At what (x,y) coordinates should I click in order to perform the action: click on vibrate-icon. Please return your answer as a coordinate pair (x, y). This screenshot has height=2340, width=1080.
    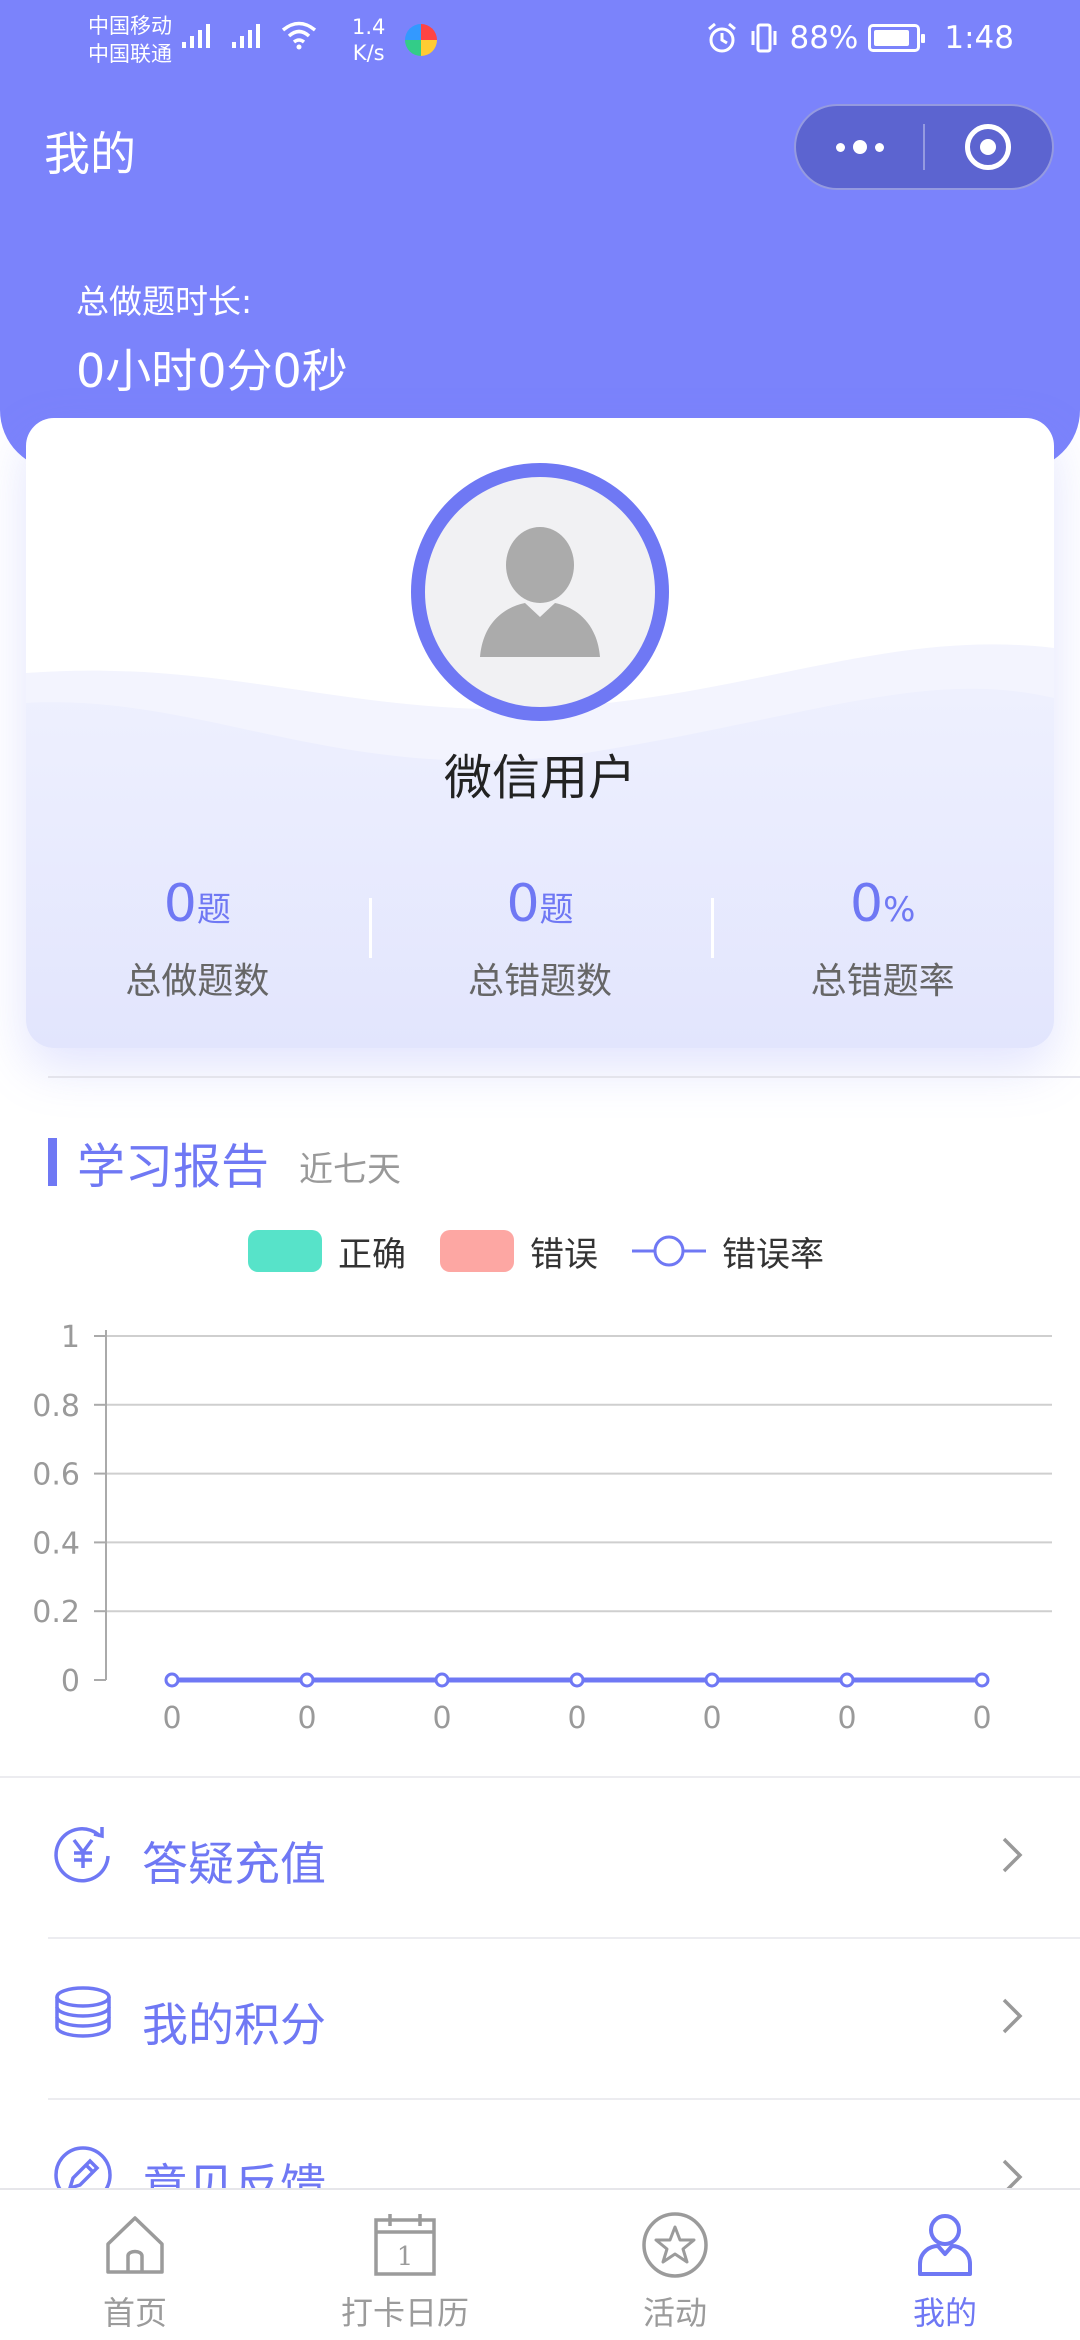
    Looking at the image, I should click on (764, 38).